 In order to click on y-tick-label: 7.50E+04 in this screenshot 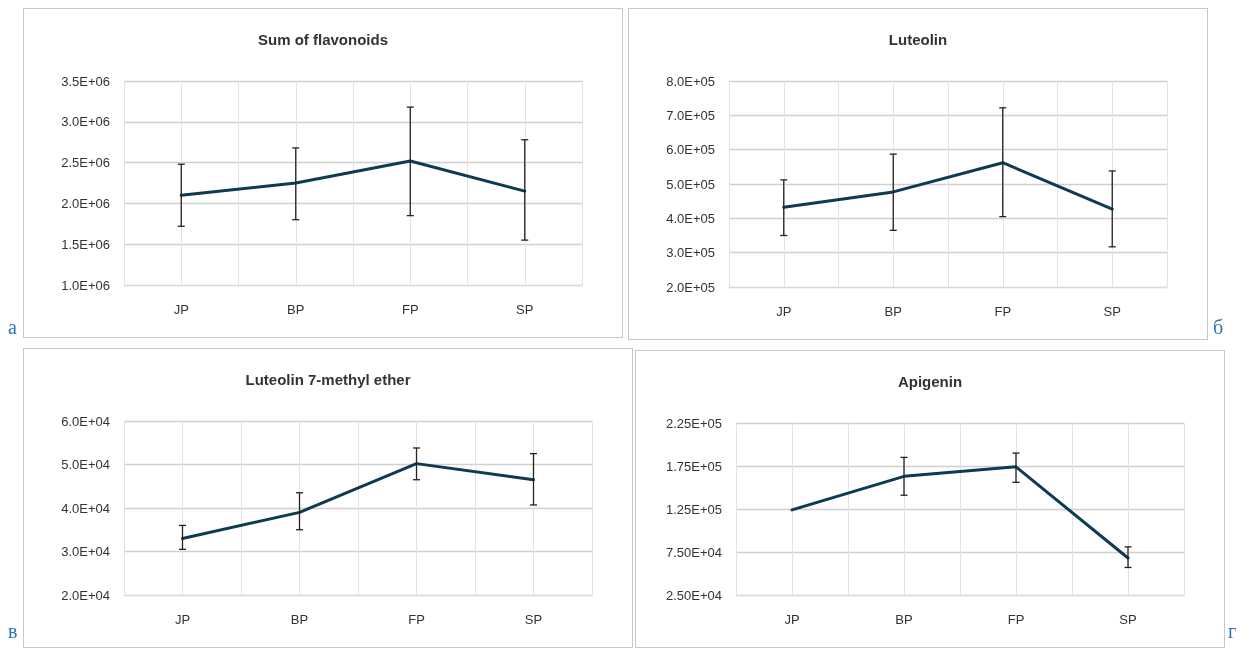, I will do `click(693, 552)`.